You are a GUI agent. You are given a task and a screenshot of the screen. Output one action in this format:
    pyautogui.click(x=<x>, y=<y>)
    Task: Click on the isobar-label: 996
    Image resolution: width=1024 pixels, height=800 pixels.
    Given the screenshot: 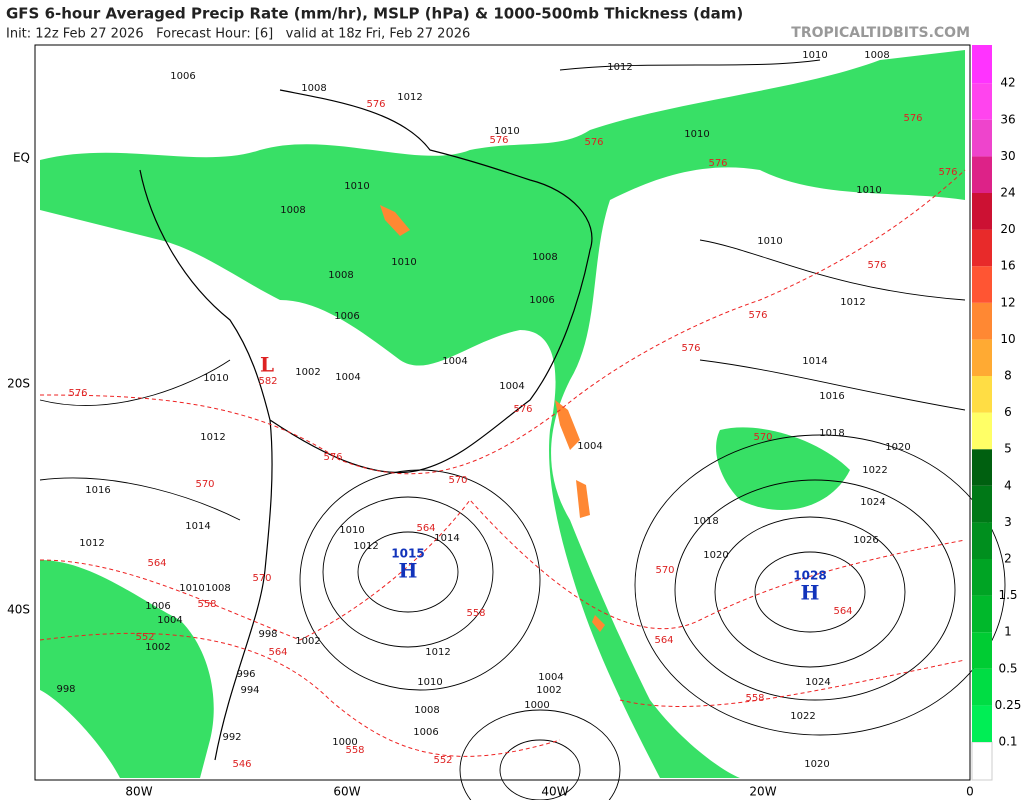 What is the action you would take?
    pyautogui.click(x=245, y=674)
    